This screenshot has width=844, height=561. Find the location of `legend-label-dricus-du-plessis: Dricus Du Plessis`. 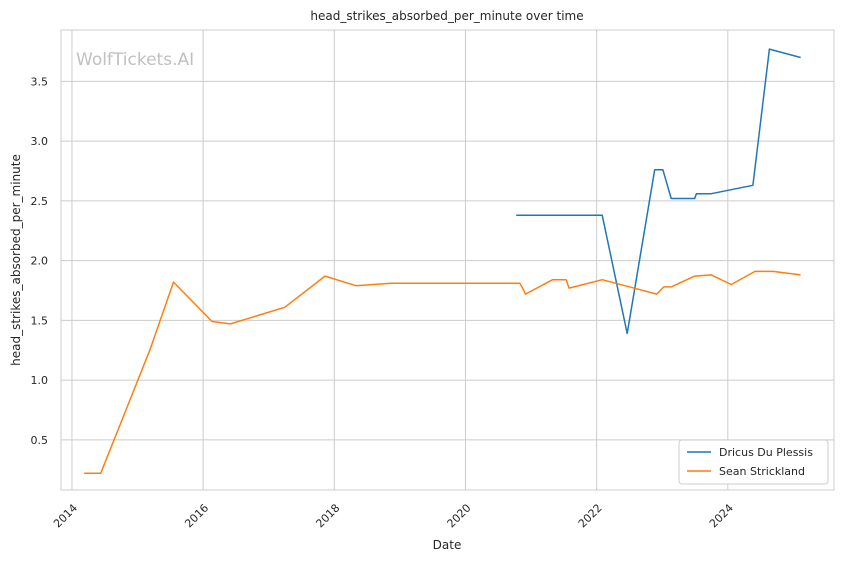

legend-label-dricus-du-plessis: Dricus Du Plessis is located at coordinates (766, 452).